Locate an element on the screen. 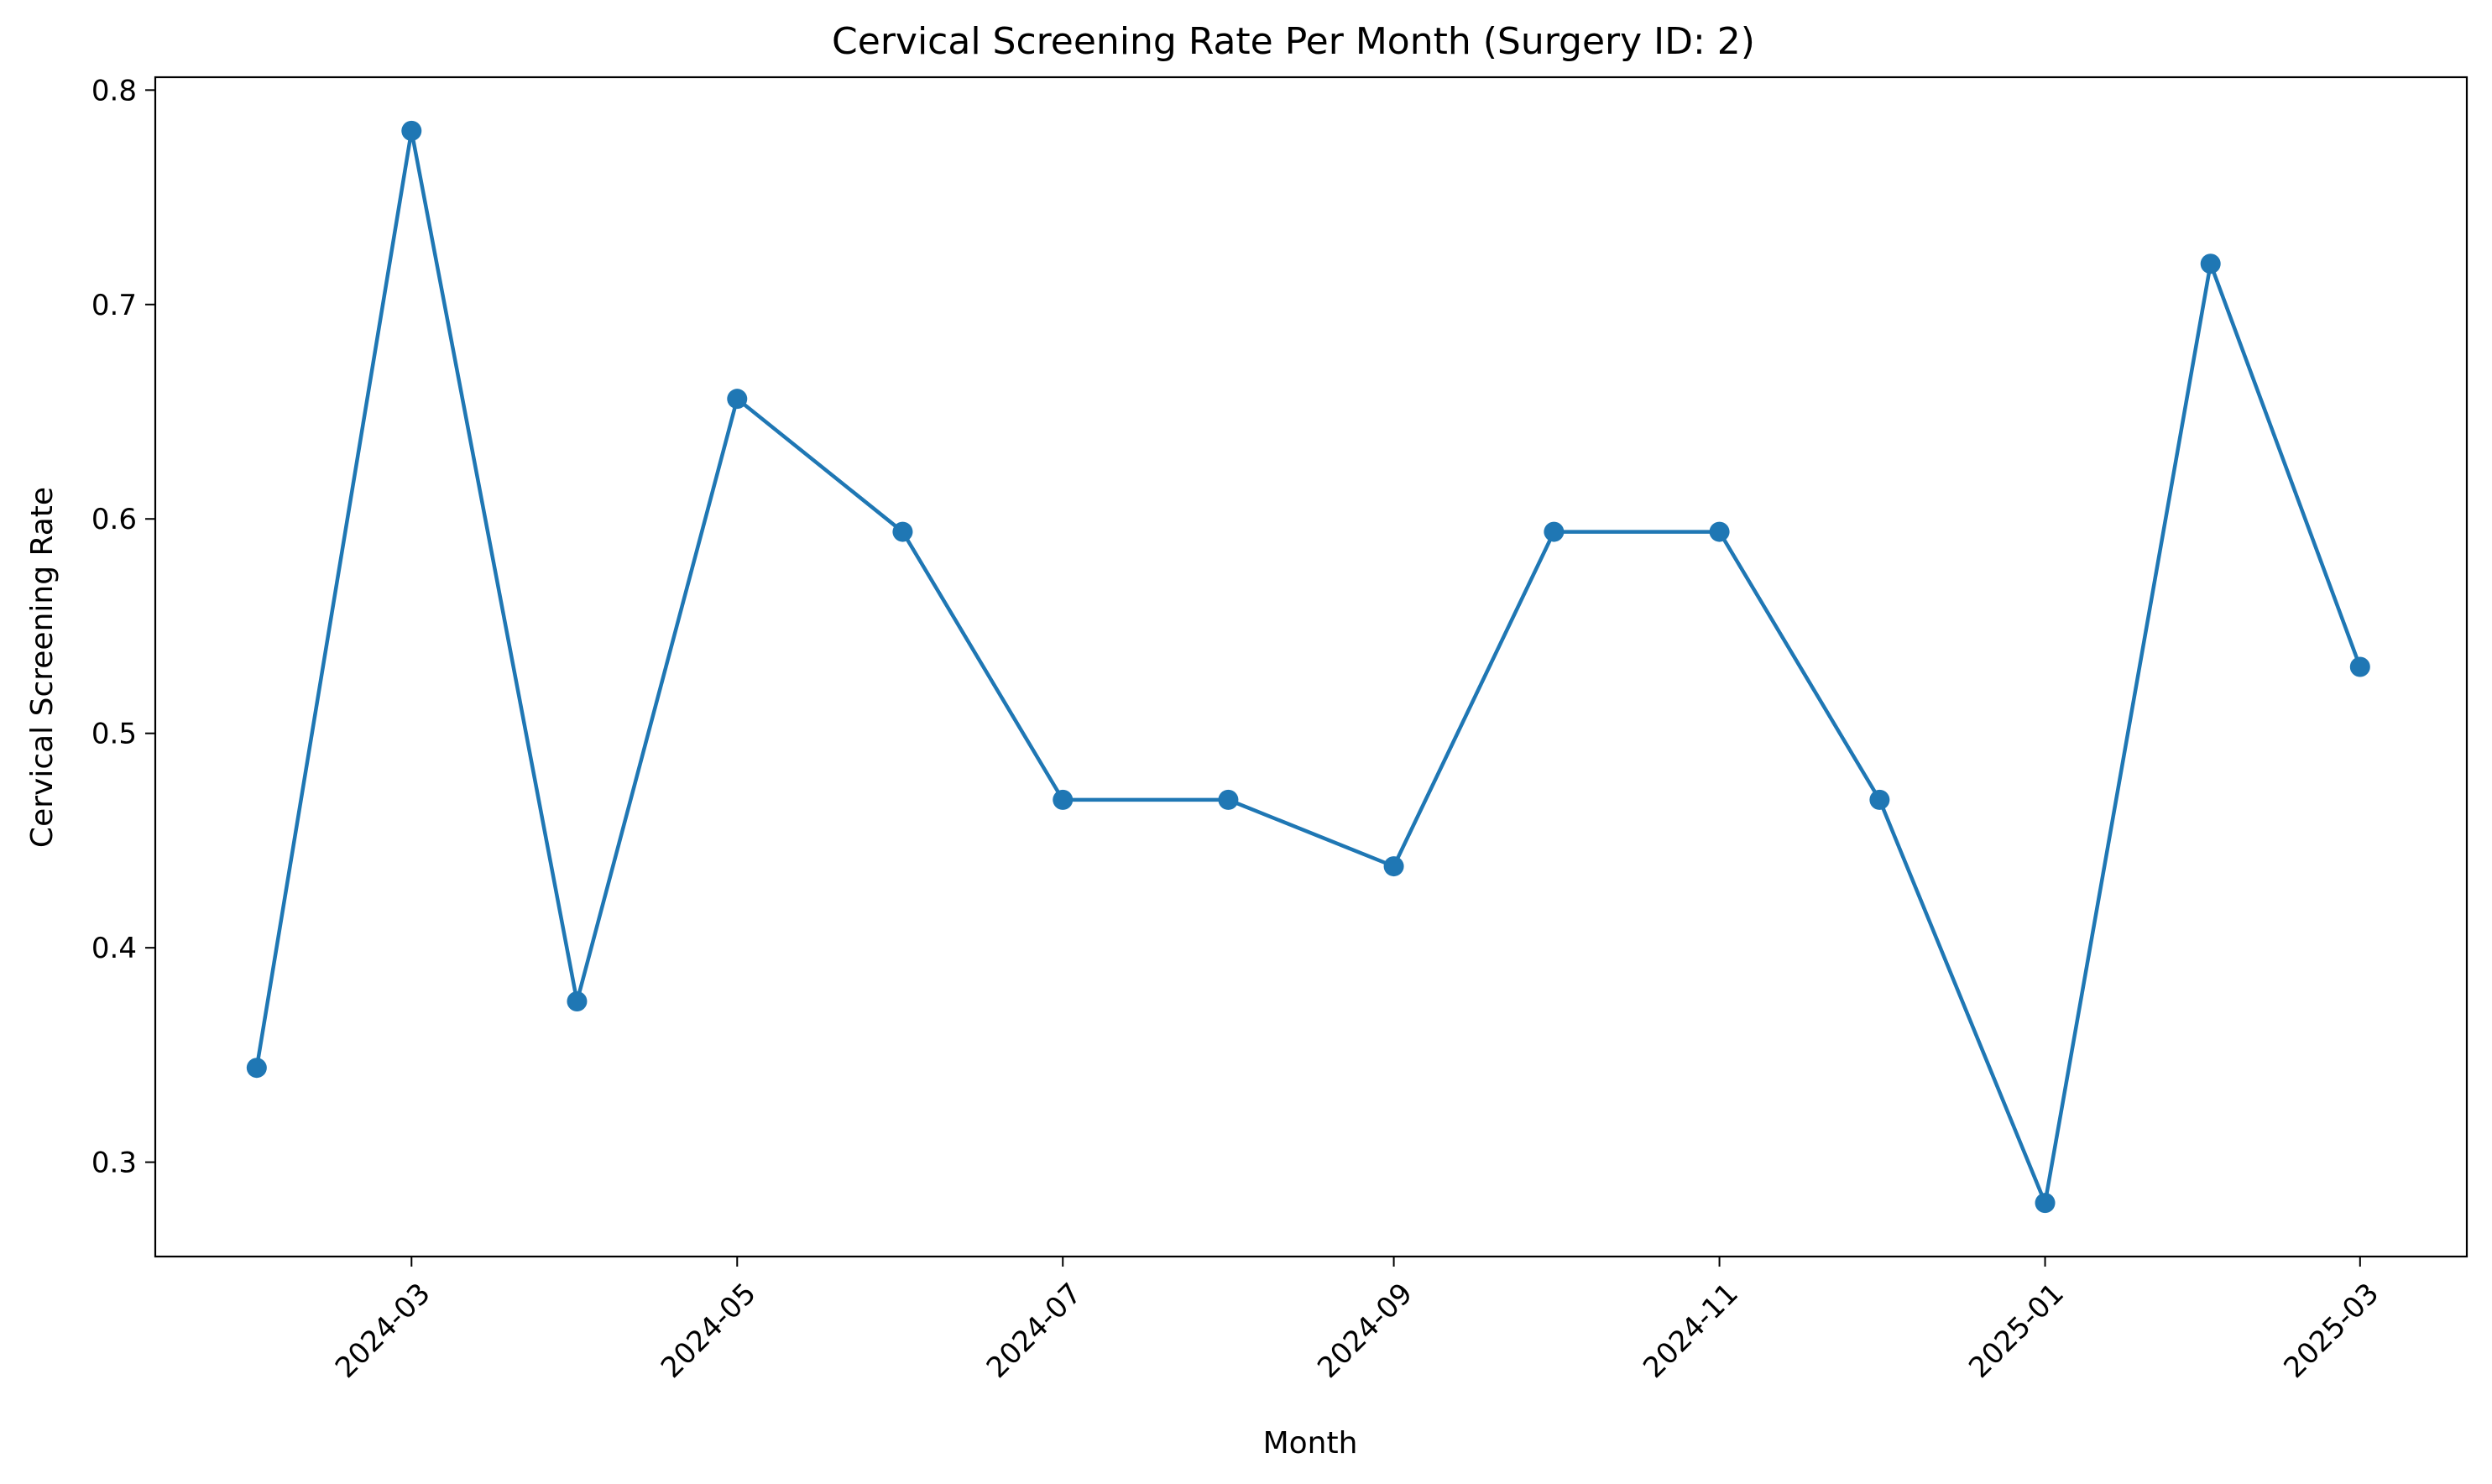 This screenshot has width=2492, height=1484. y-axis-ticks: 0.3 0.4 0.5 0.6 0.7 0.8 is located at coordinates (123, 627).